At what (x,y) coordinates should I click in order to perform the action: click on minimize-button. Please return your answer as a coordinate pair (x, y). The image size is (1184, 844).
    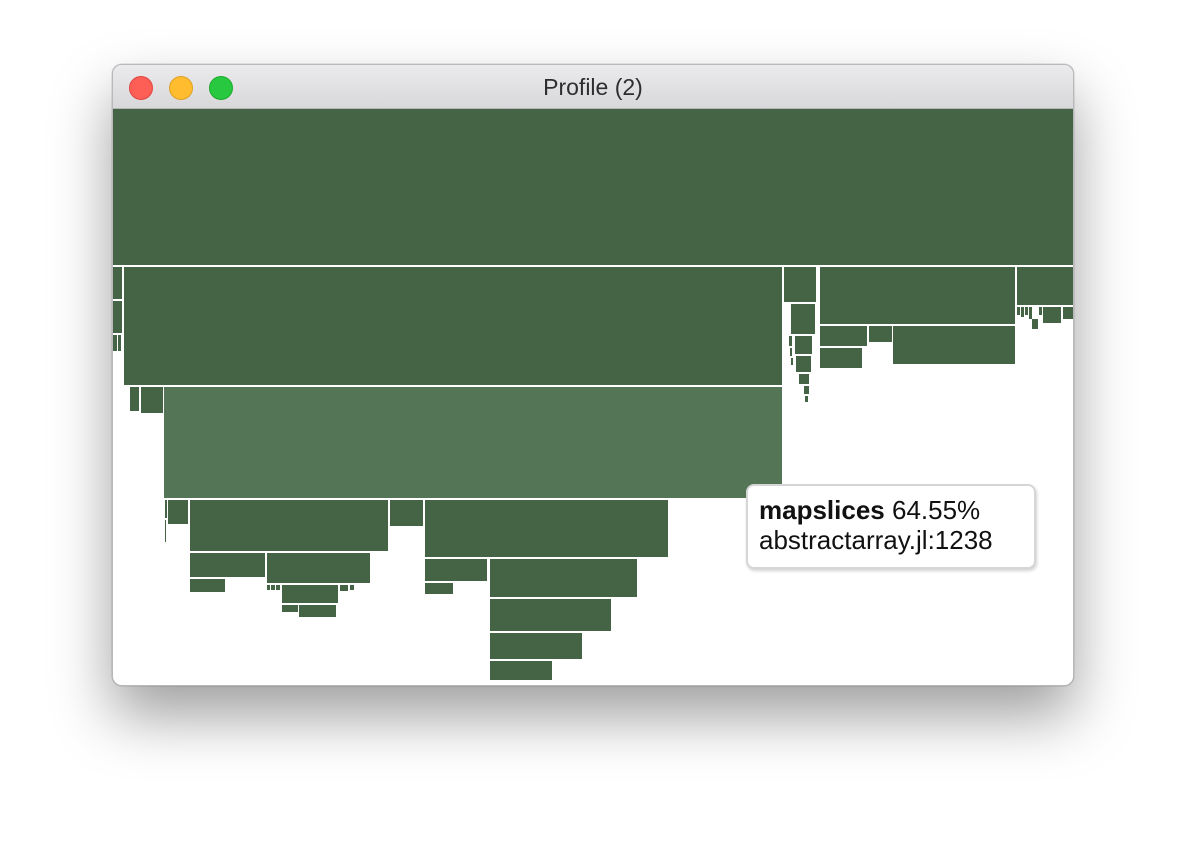
    Looking at the image, I should click on (181, 88).